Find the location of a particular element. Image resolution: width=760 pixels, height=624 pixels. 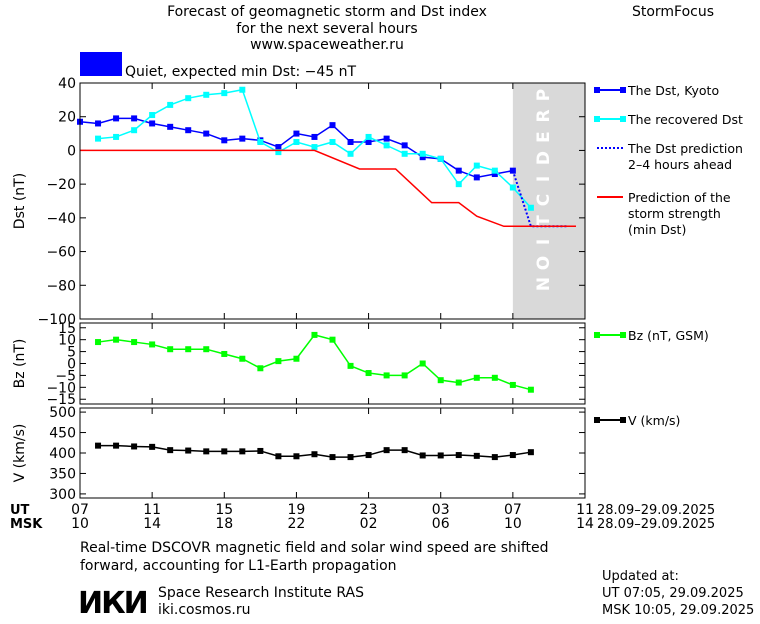

y-tick-label: −100 is located at coordinates (57, 320).